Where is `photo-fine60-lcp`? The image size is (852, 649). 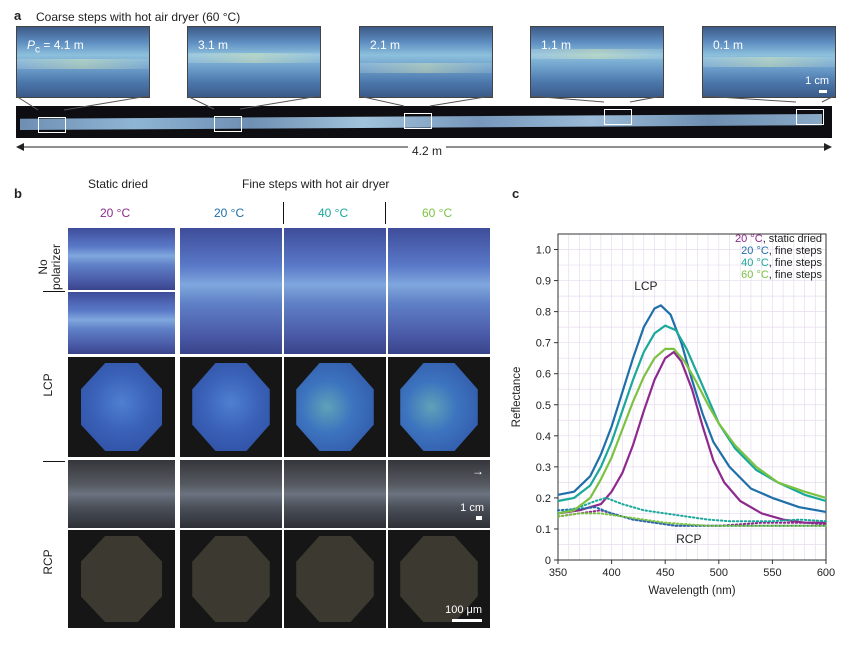 photo-fine60-lcp is located at coordinates (439, 407).